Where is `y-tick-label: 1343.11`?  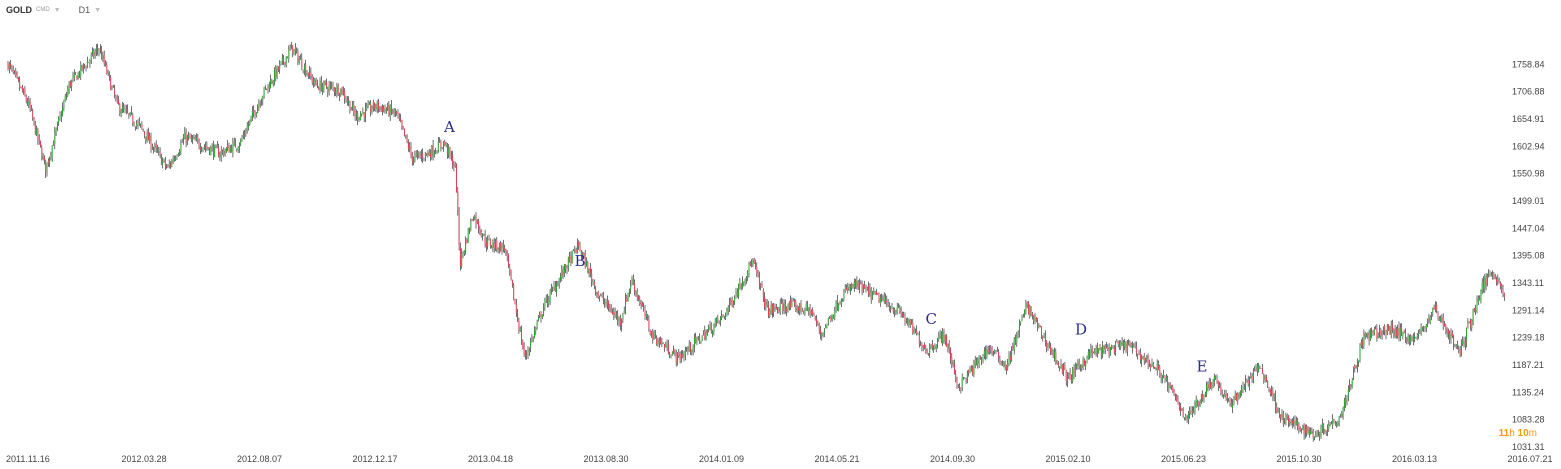 y-tick-label: 1343.11 is located at coordinates (1528, 283).